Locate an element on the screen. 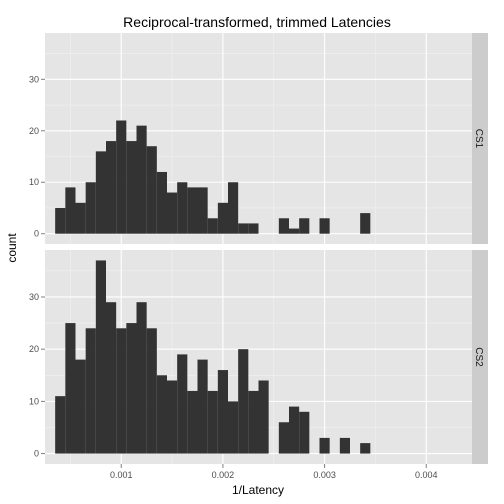 The height and width of the screenshot is (504, 504). y-tick-label-cs1: 30 is located at coordinates (34, 79).